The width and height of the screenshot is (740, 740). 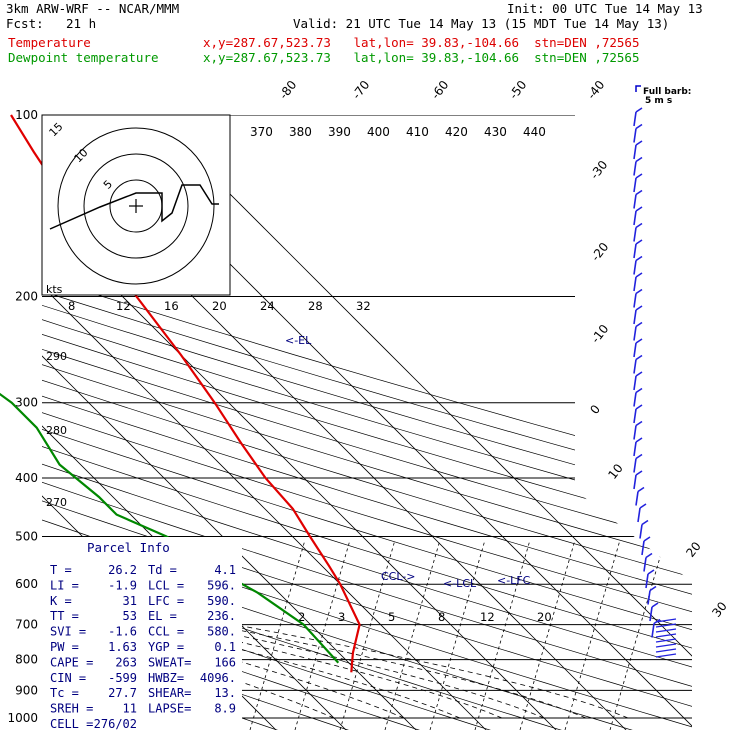 I want to click on dewpoint-legend: Dewpoint temperature, so click(x=83, y=57).